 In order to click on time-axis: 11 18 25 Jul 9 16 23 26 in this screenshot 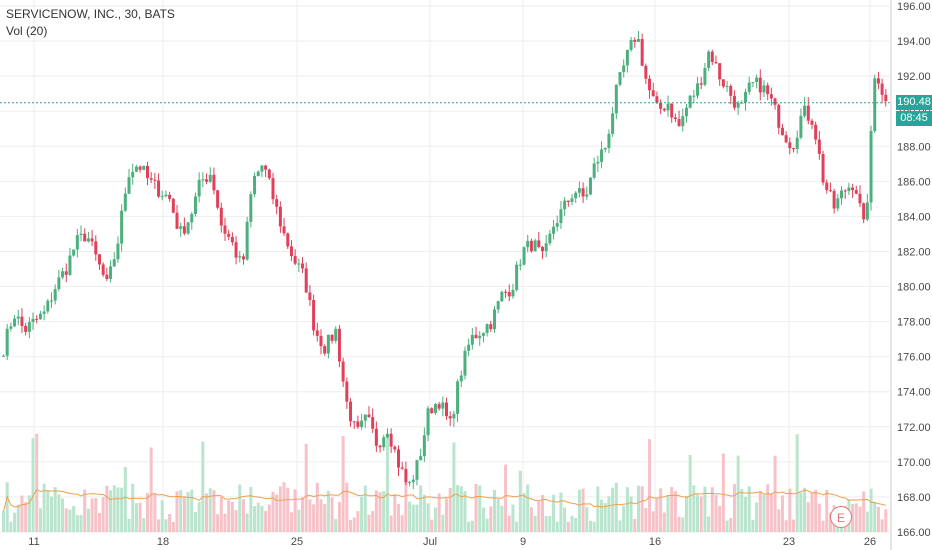, I will do `click(452, 542)`.